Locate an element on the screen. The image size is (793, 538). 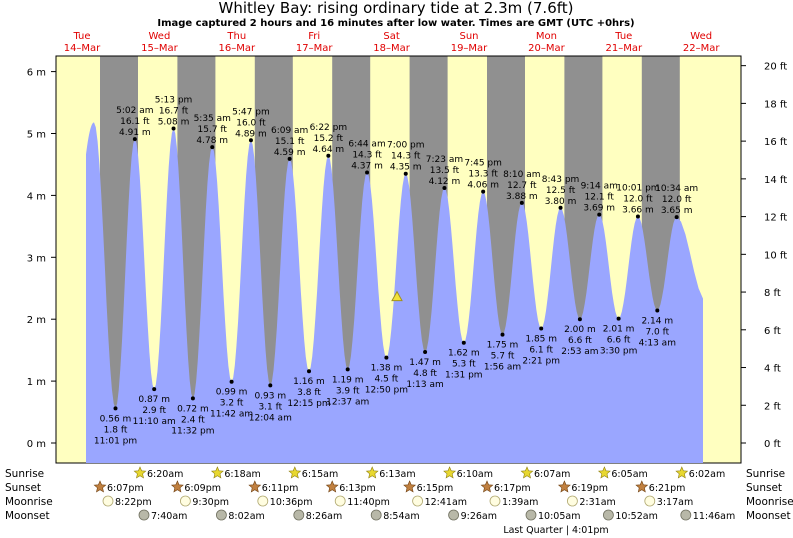
moonrise-time: 1:39am is located at coordinates (520, 502).